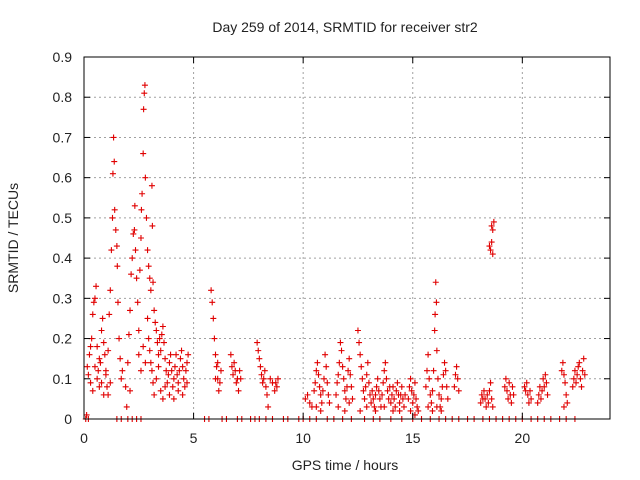 The height and width of the screenshot is (480, 640). What do you see at coordinates (523, 438) in the screenshot?
I see `x-tick-label: 20` at bounding box center [523, 438].